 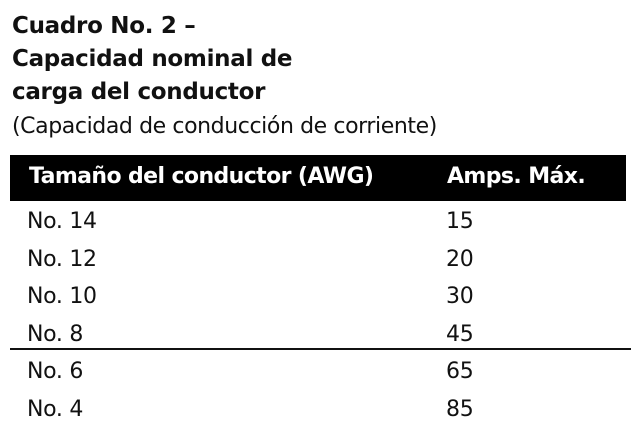 What do you see at coordinates (104, 26) in the screenshot?
I see `title-line: Cuadro No. 2 –` at bounding box center [104, 26].